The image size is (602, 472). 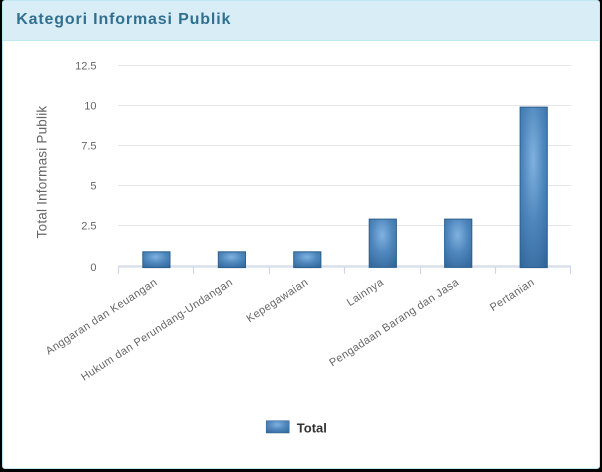 I want to click on svg-text: Kepegawaian, so click(x=277, y=300).